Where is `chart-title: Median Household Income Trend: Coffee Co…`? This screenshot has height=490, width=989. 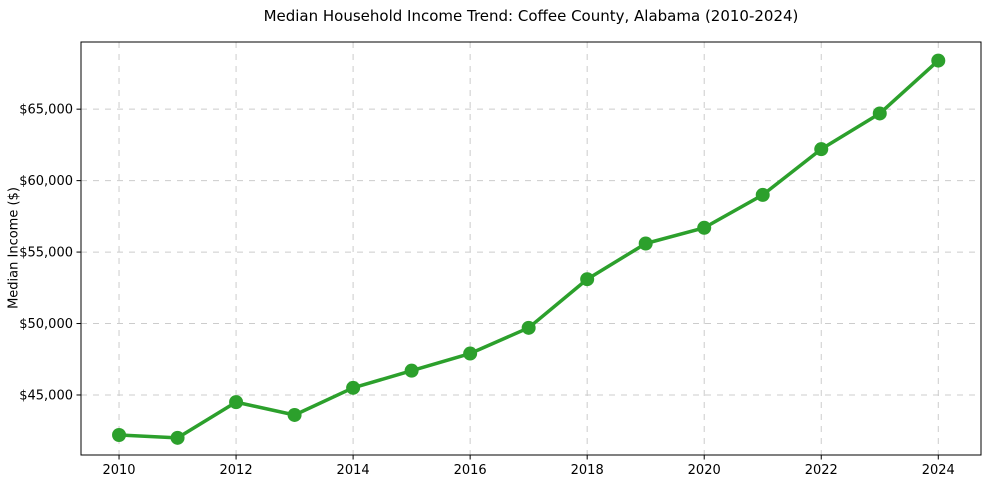 chart-title: Median Household Income Trend: Coffee Co… is located at coordinates (531, 16).